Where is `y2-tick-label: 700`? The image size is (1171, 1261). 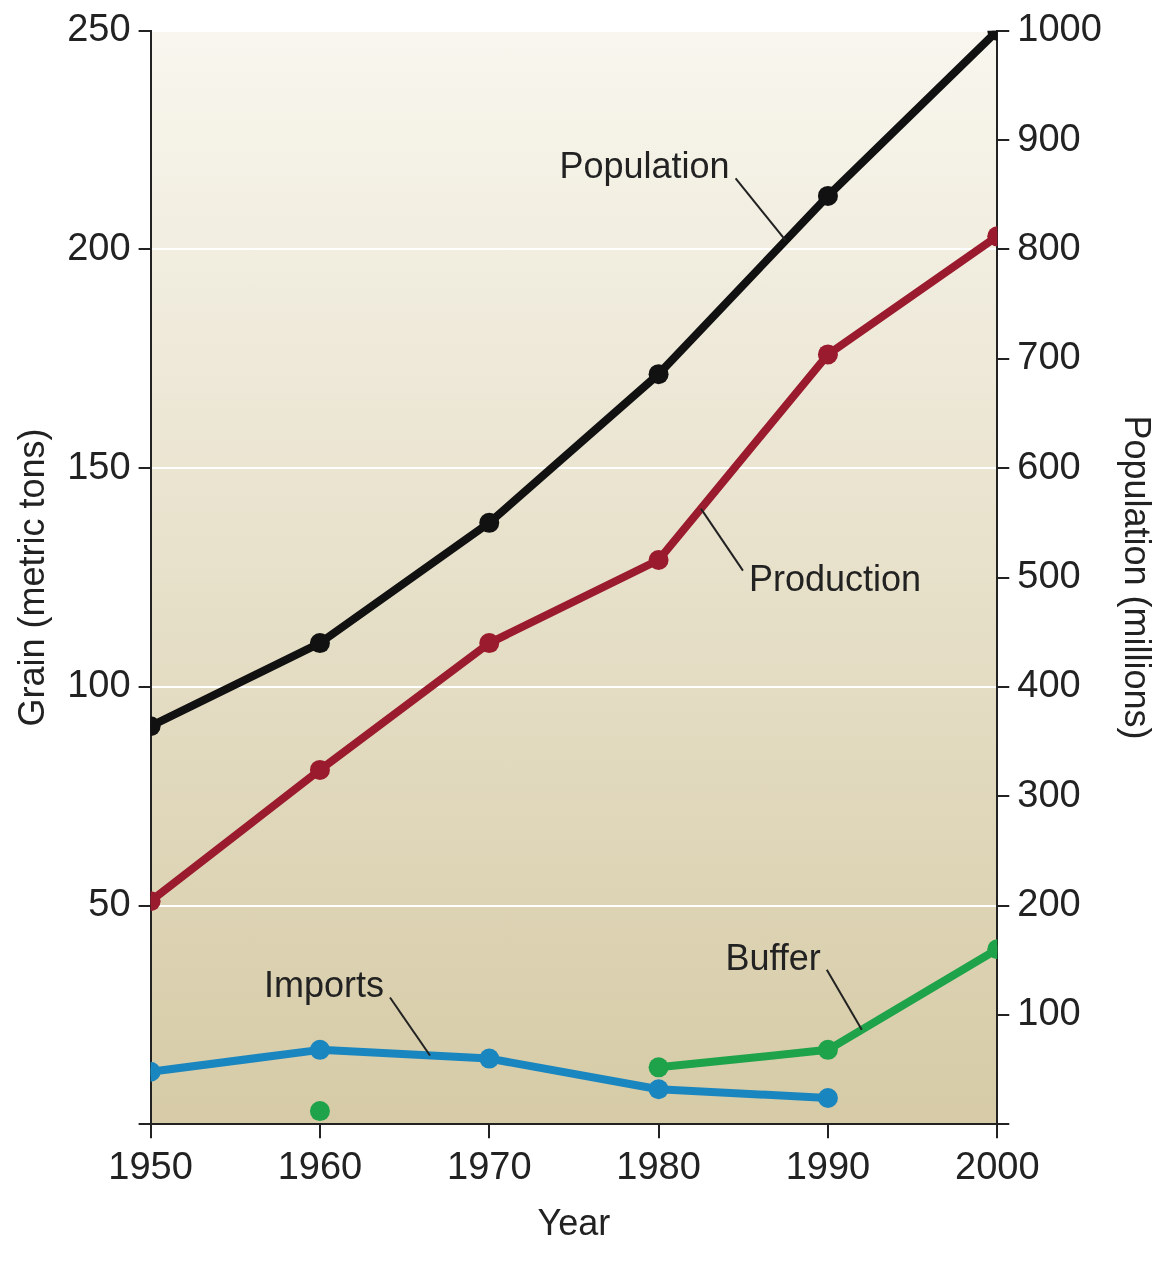 y2-tick-label: 700 is located at coordinates (1049, 356).